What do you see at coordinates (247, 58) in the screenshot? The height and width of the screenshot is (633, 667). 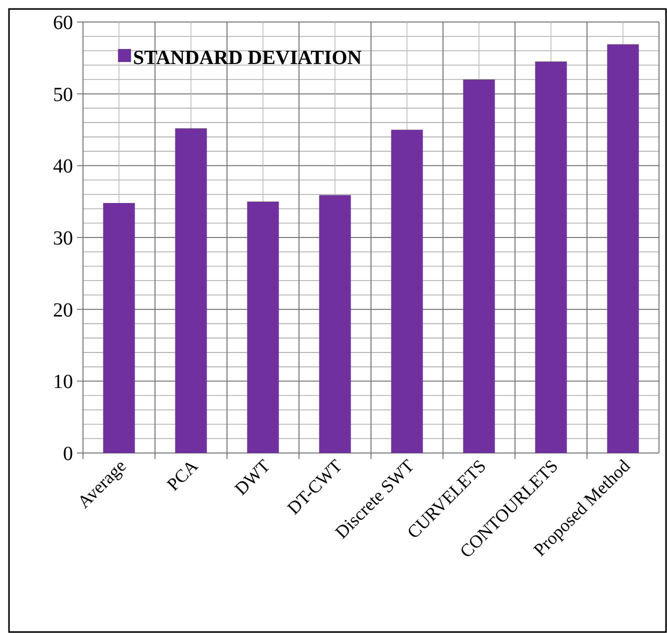 I see `legend-label: STANDARD DEVIATION` at bounding box center [247, 58].